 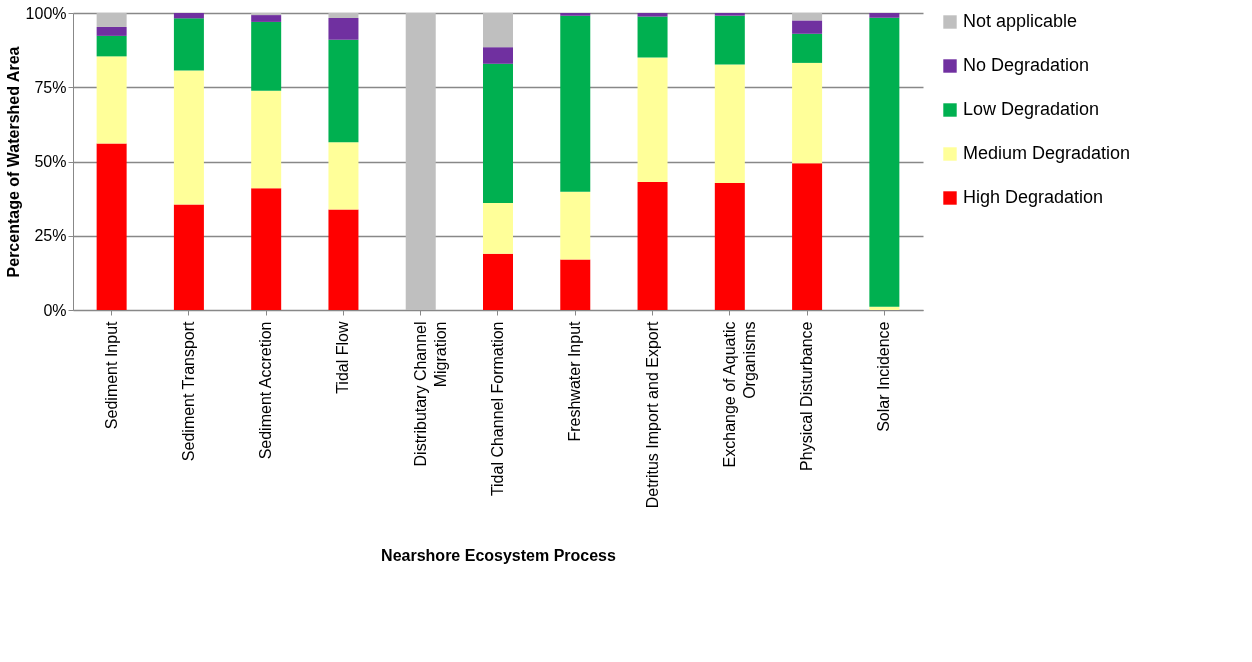 What do you see at coordinates (188, 391) in the screenshot?
I see `x-tick-label: Sediment Transport` at bounding box center [188, 391].